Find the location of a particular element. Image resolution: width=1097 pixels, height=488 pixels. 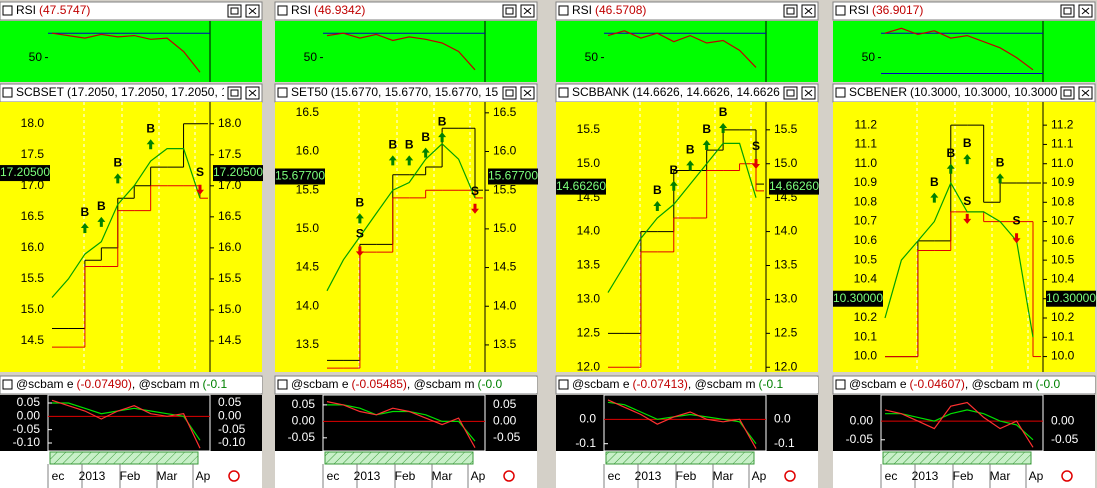

y-tick-label: 10.0 is located at coordinates (1063, 356).